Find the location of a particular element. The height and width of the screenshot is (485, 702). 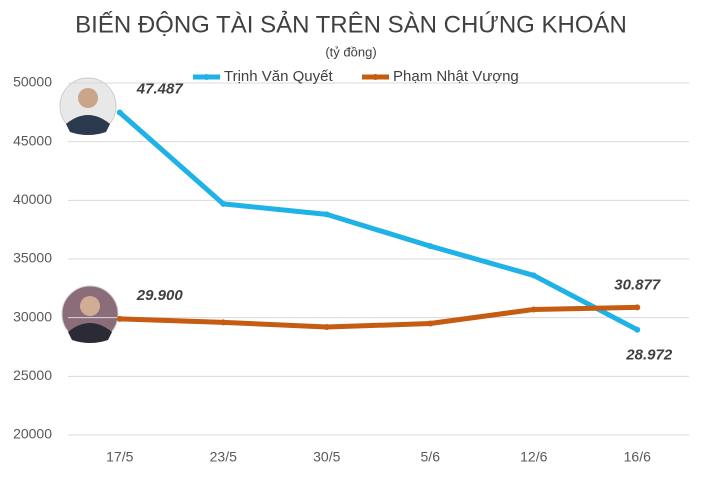

x-tick-label: 12/6 is located at coordinates (533, 457).